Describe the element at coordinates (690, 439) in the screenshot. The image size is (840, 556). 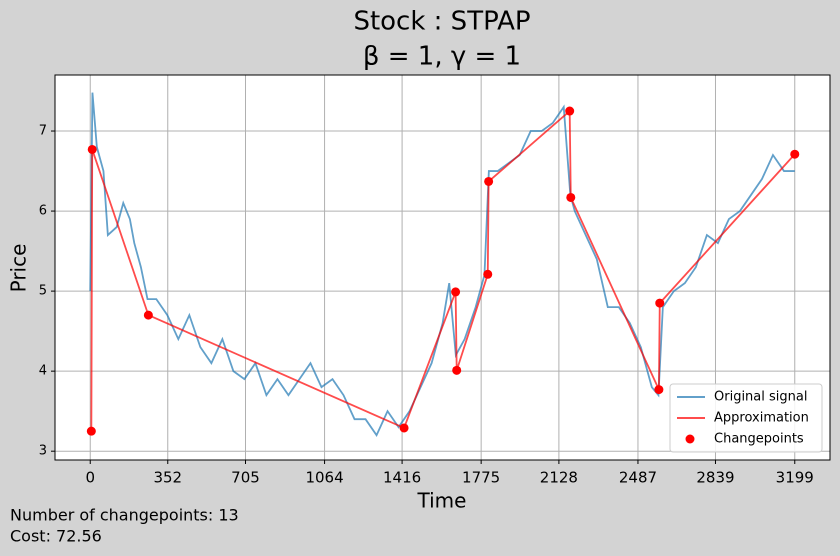
I see `legend-swatch` at that location.